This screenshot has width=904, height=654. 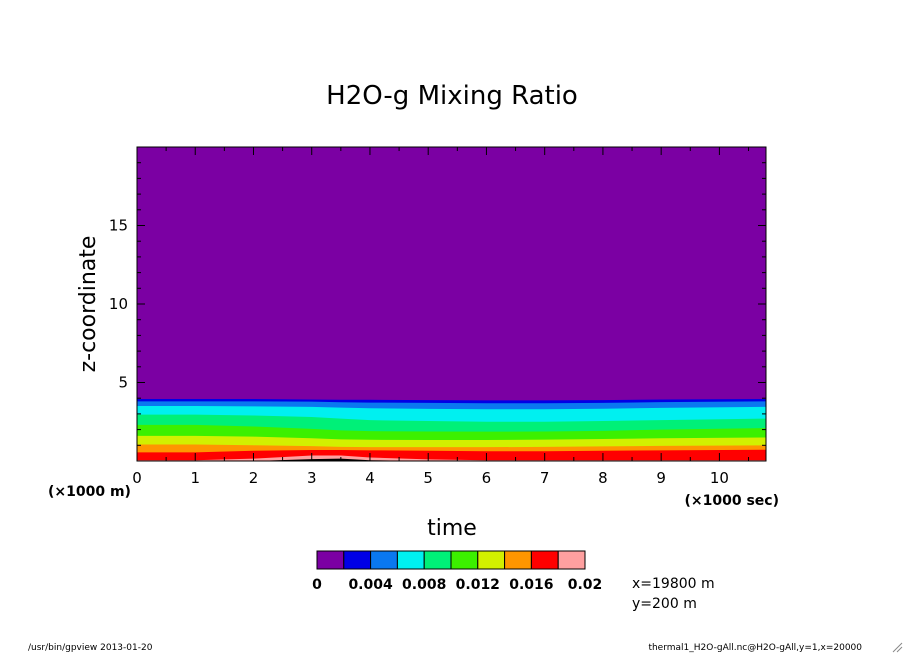 What do you see at coordinates (585, 585) in the screenshot?
I see `colorbar-label: 0.02` at bounding box center [585, 585].